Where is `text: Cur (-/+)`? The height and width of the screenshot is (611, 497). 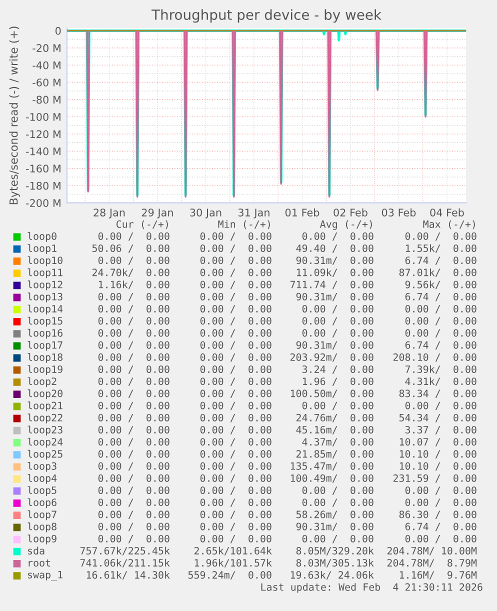
text: Cur (-/+) is located at coordinates (142, 225).